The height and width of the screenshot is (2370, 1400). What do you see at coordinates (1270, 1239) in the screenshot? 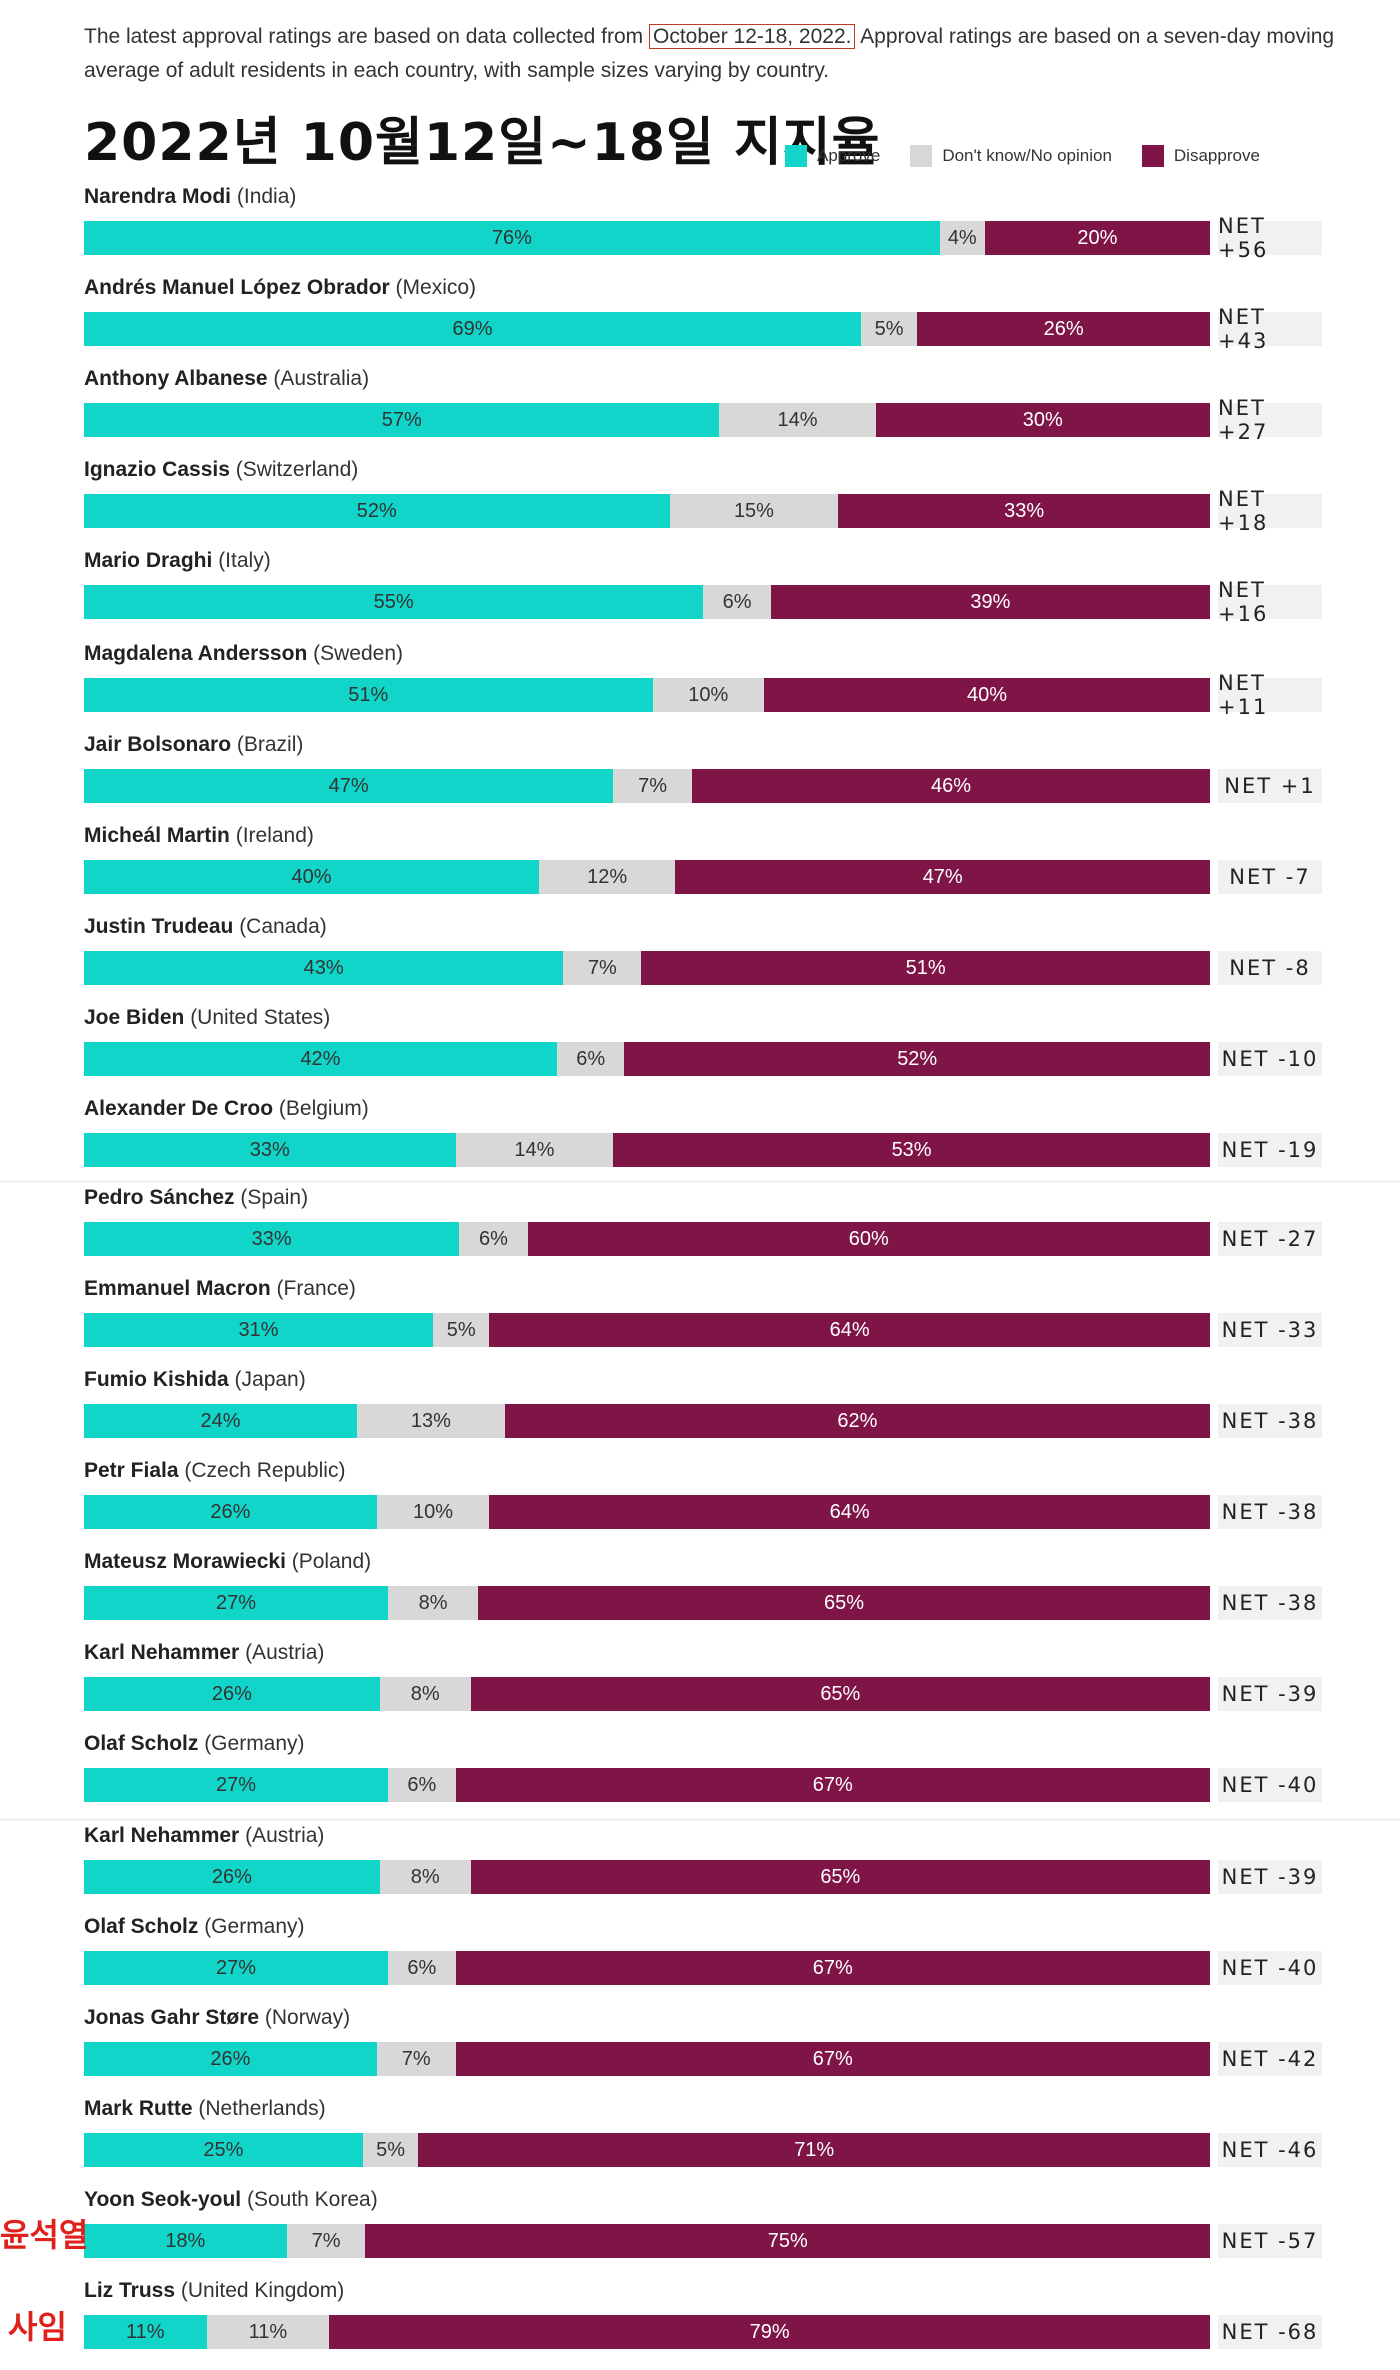
I see `net-score: NET -27` at bounding box center [1270, 1239].